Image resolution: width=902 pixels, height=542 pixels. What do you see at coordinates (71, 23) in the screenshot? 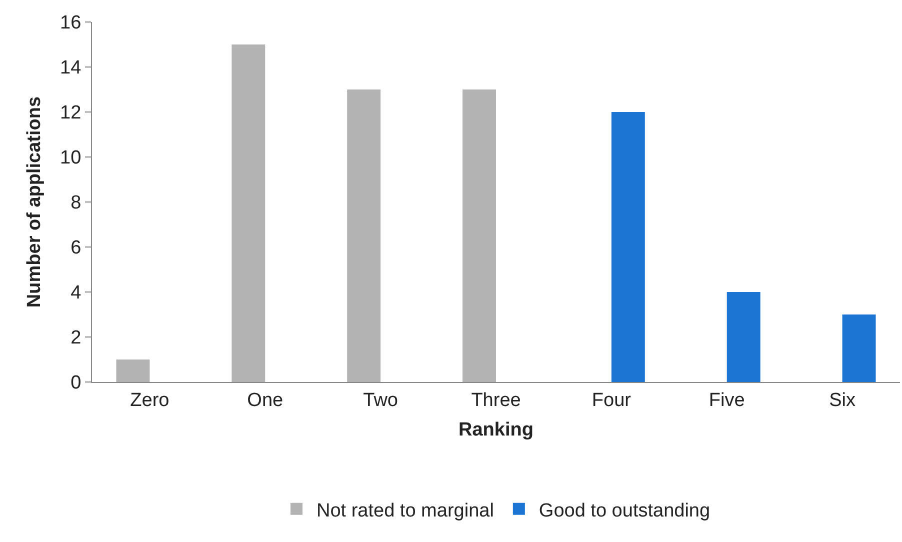
I see `y-tick-label: 16` at bounding box center [71, 23].